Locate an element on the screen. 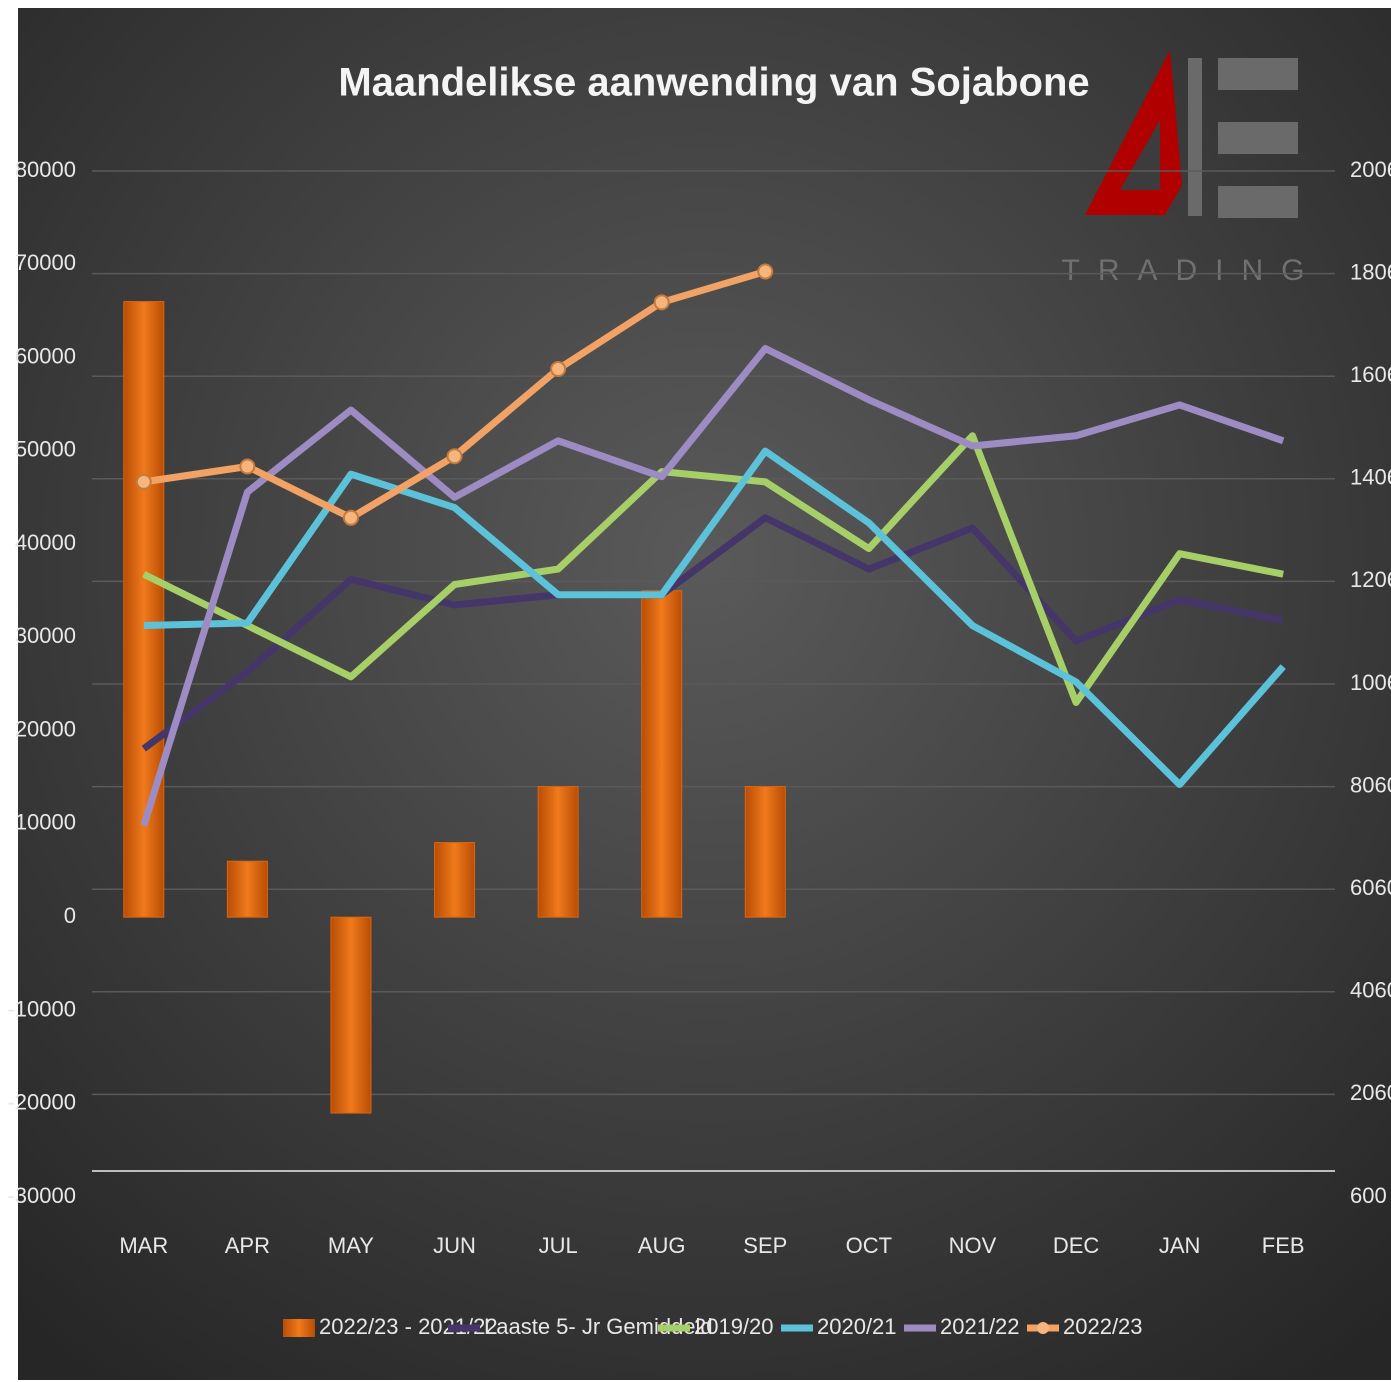  y-tick-label: -10000 is located at coordinates (41, 1008).